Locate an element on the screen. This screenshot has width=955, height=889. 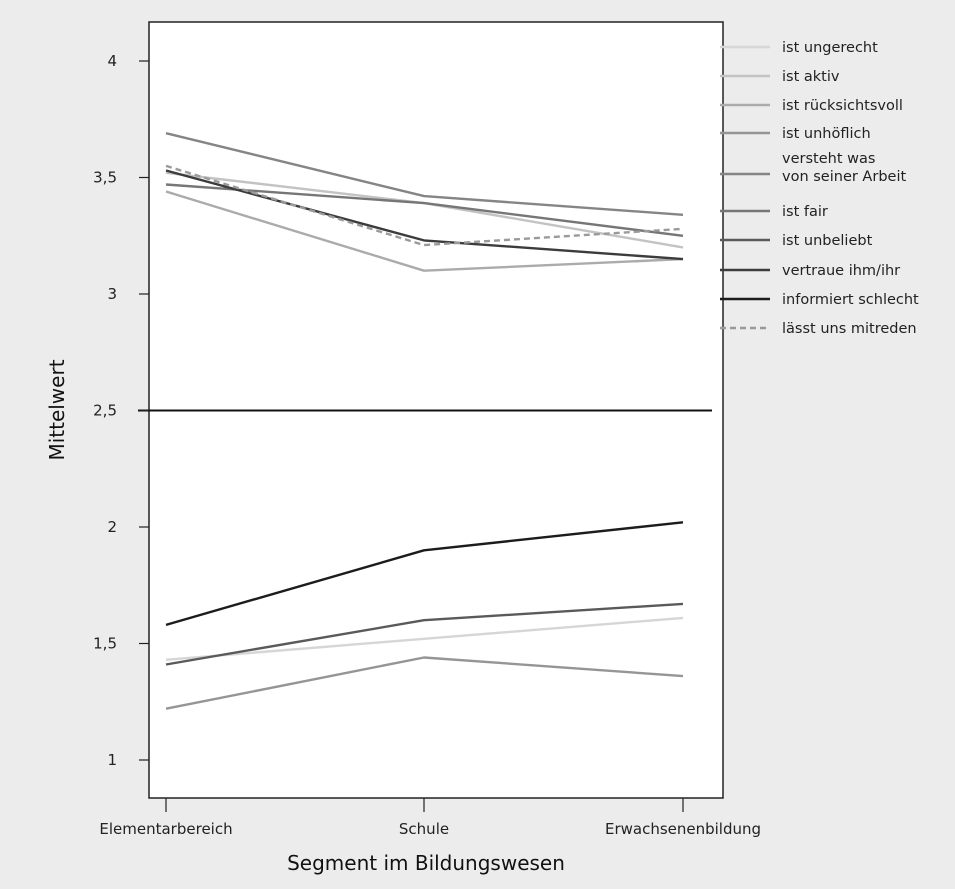
x-axis-title: Segment im Bildungswesen is located at coordinates (426, 863).